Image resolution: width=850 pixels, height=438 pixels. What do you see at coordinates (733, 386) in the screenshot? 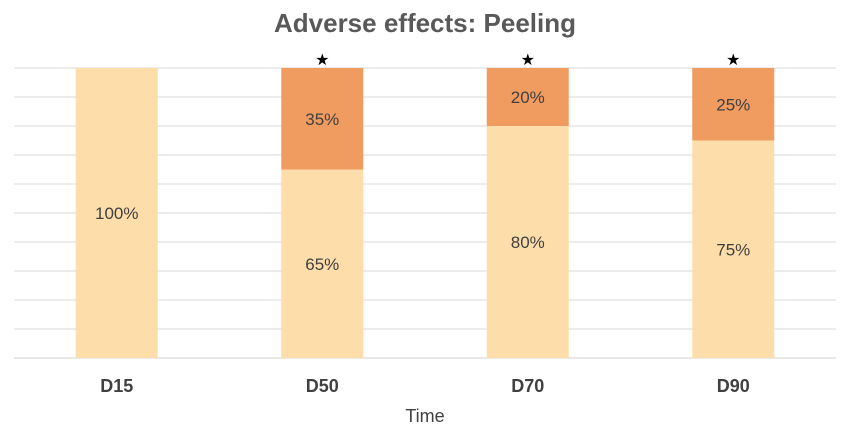
I see `x-tick-label: D90` at bounding box center [733, 386].